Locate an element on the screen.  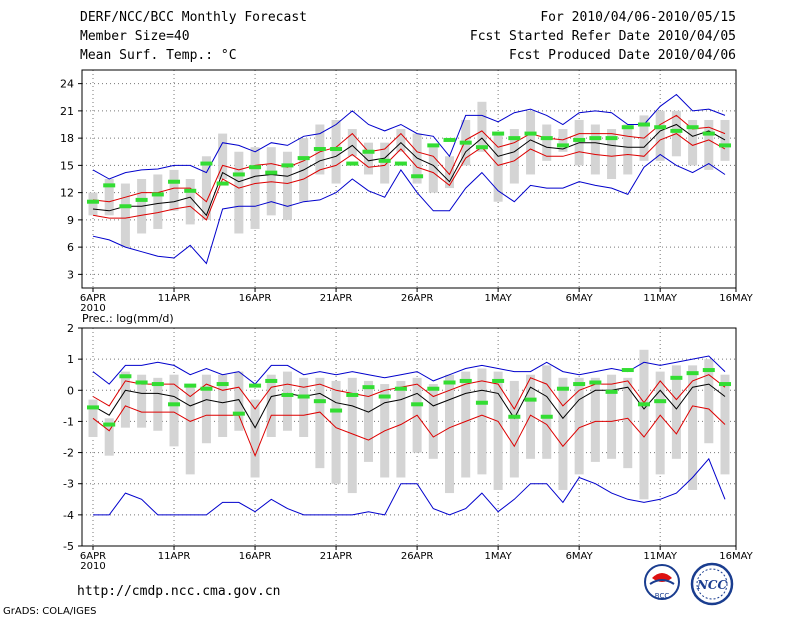
y-tick-label: 1 is located at coordinates (70, 359).